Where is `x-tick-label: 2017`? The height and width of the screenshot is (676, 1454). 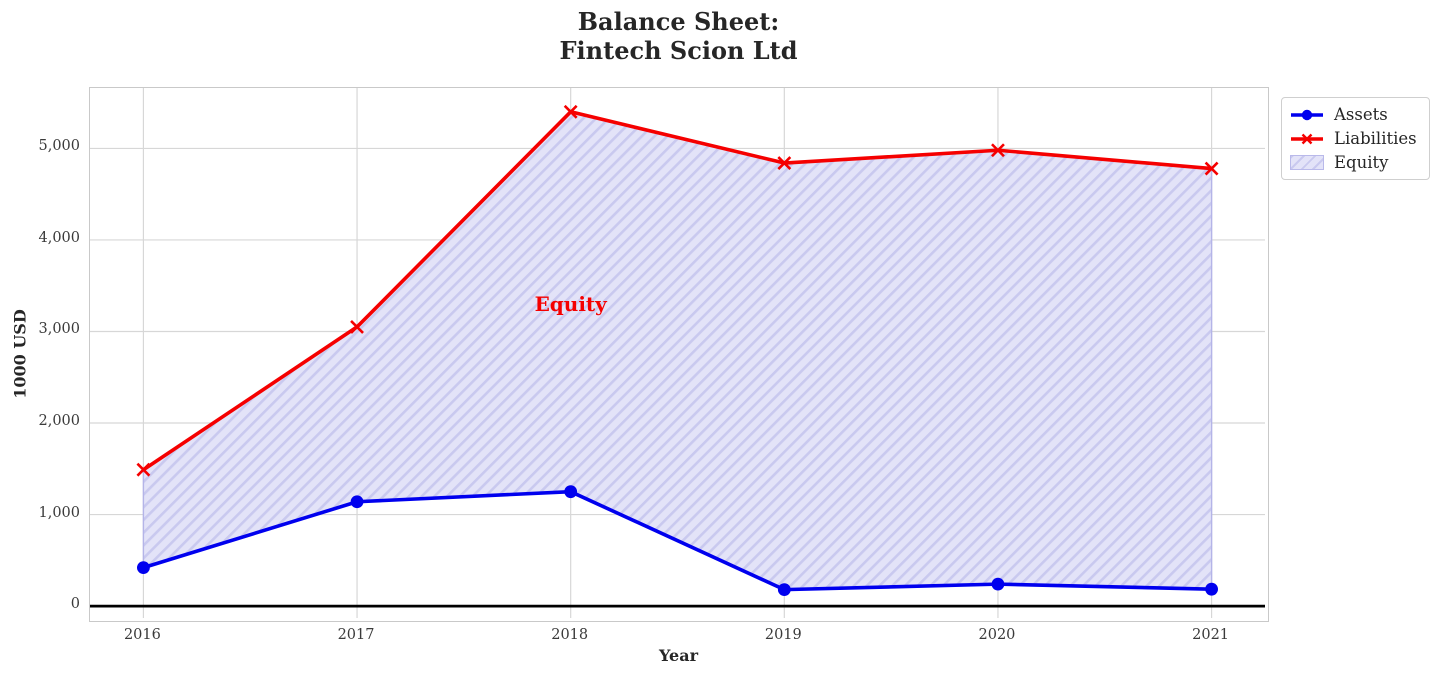 x-tick-label: 2017 is located at coordinates (356, 635).